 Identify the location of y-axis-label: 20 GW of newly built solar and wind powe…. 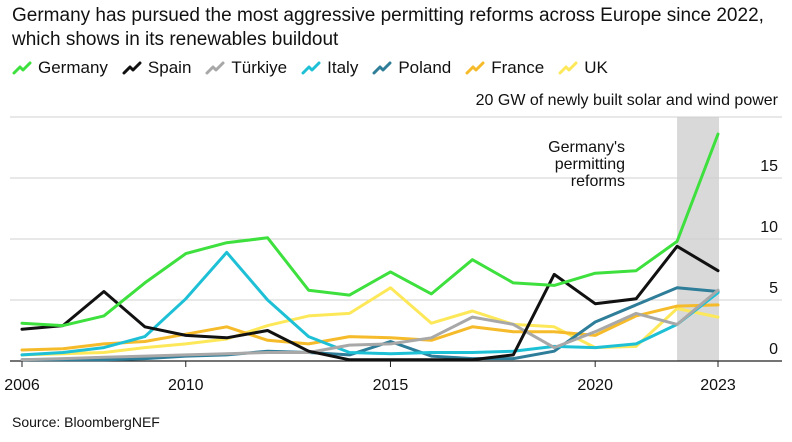
(627, 100).